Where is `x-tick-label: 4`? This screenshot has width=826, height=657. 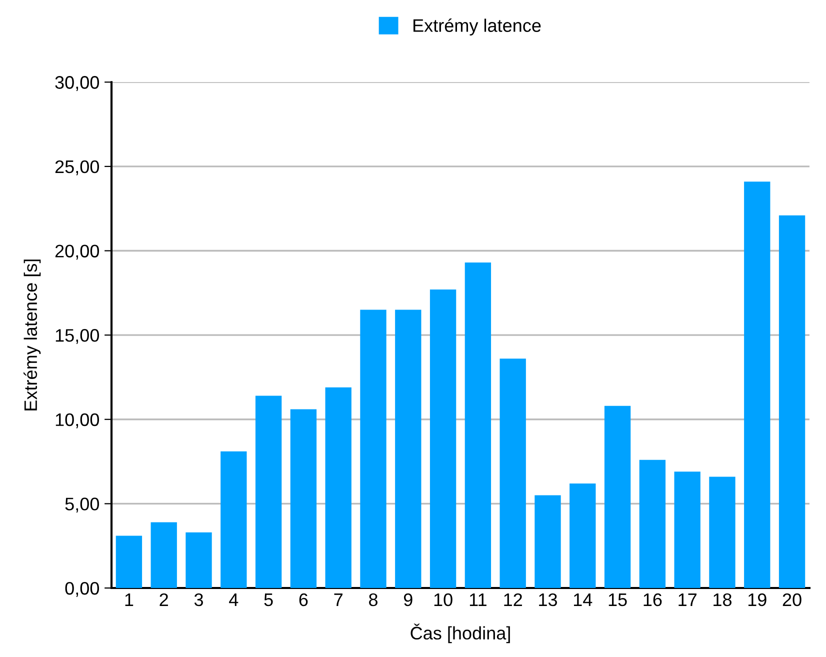 x-tick-label: 4 is located at coordinates (233, 600).